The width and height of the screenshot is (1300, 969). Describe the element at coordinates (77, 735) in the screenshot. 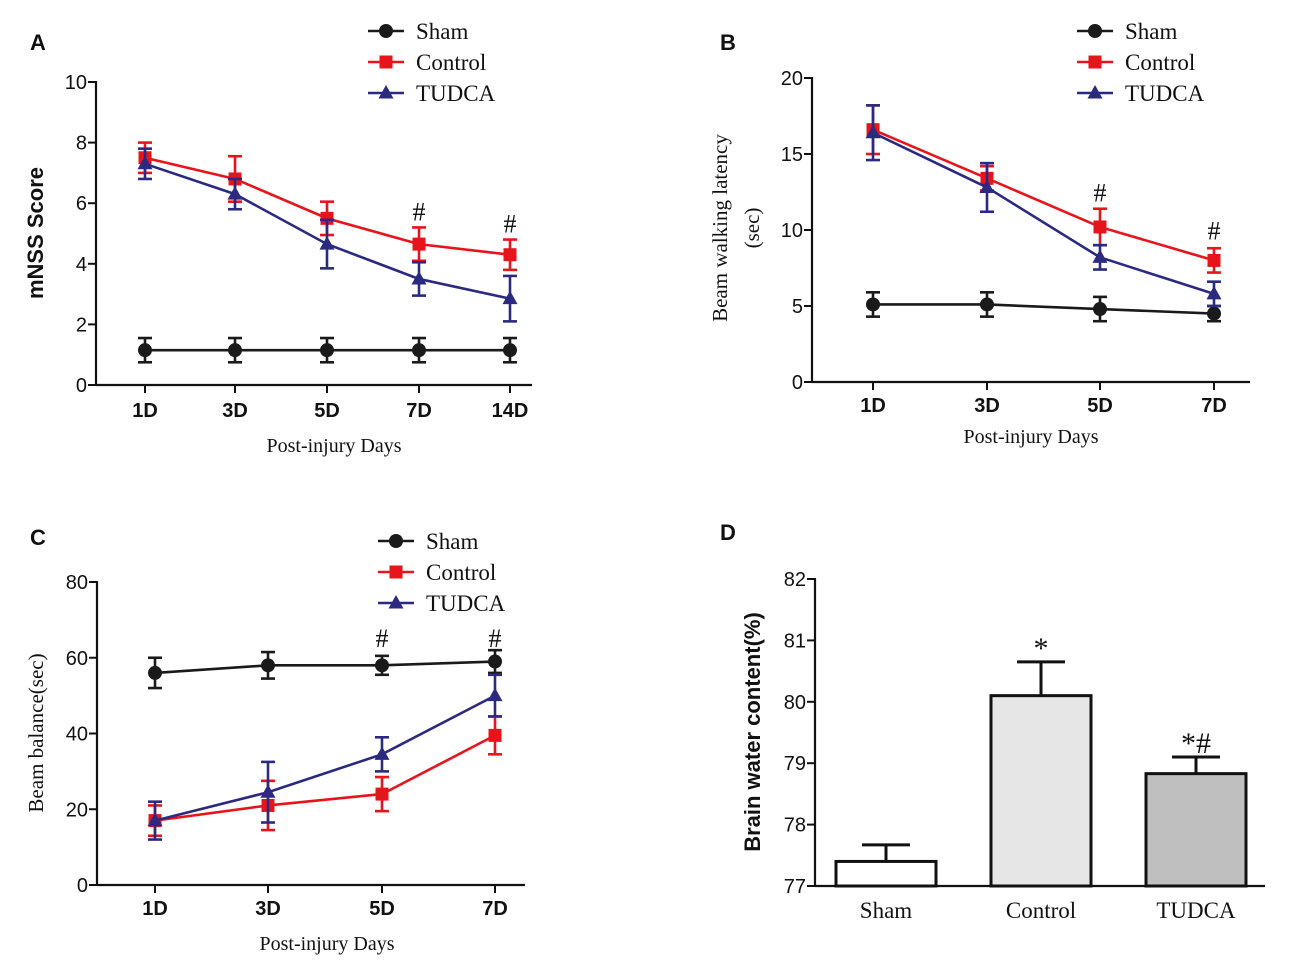

I see `y-tick-label: 40` at that location.